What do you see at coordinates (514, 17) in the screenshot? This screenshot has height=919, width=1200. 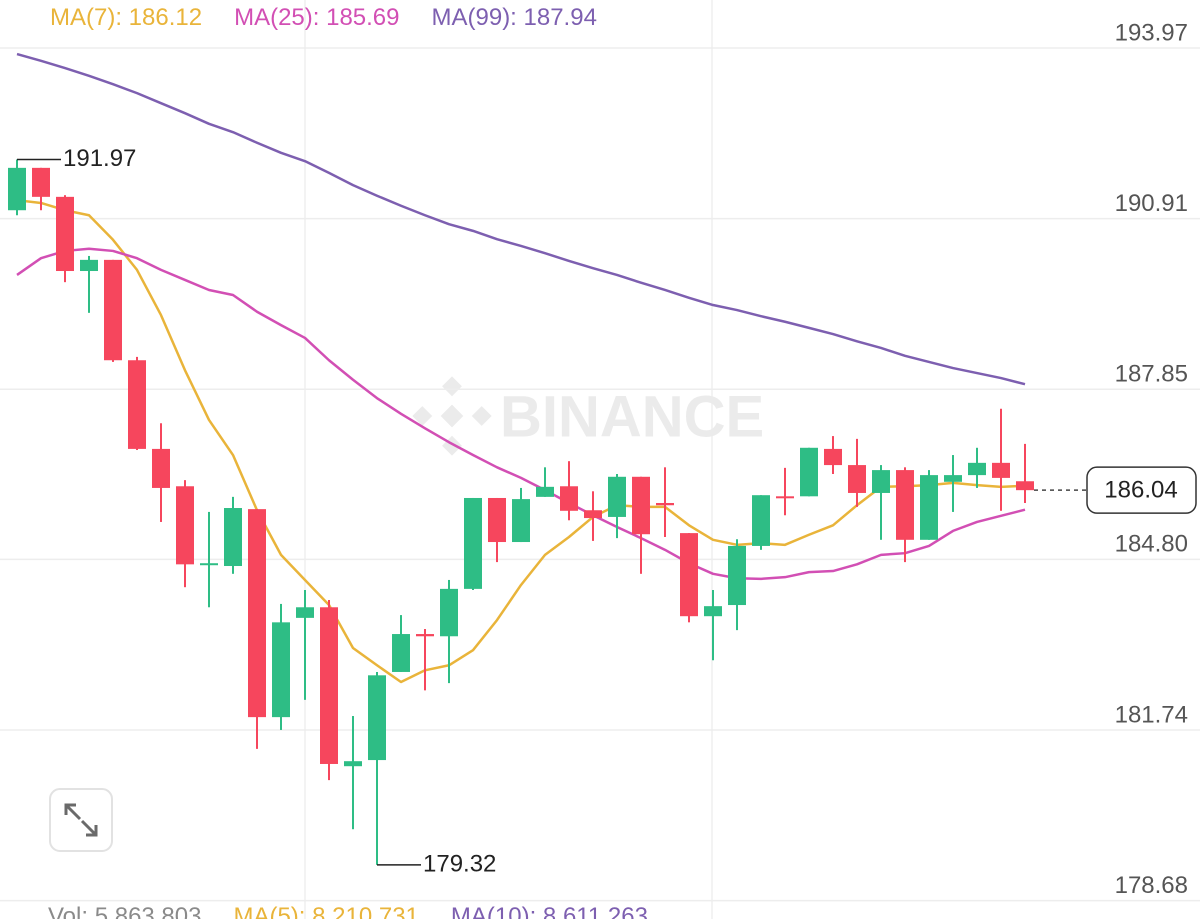 I see `legend-entry: MA(99): 187.94` at bounding box center [514, 17].